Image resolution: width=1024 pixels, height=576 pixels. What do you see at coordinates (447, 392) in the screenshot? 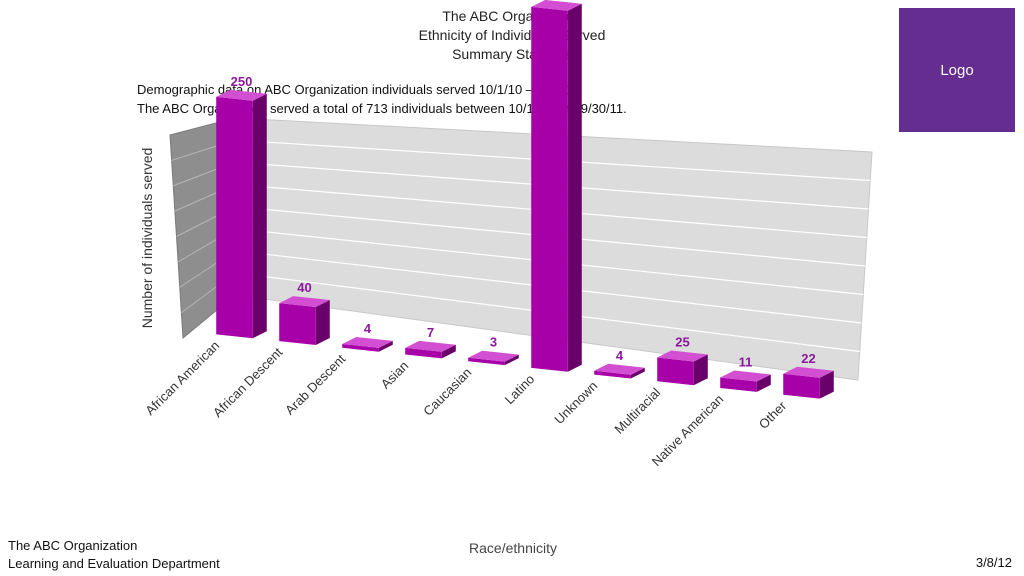
I see `category-label-caucasian: Caucasian` at bounding box center [447, 392].